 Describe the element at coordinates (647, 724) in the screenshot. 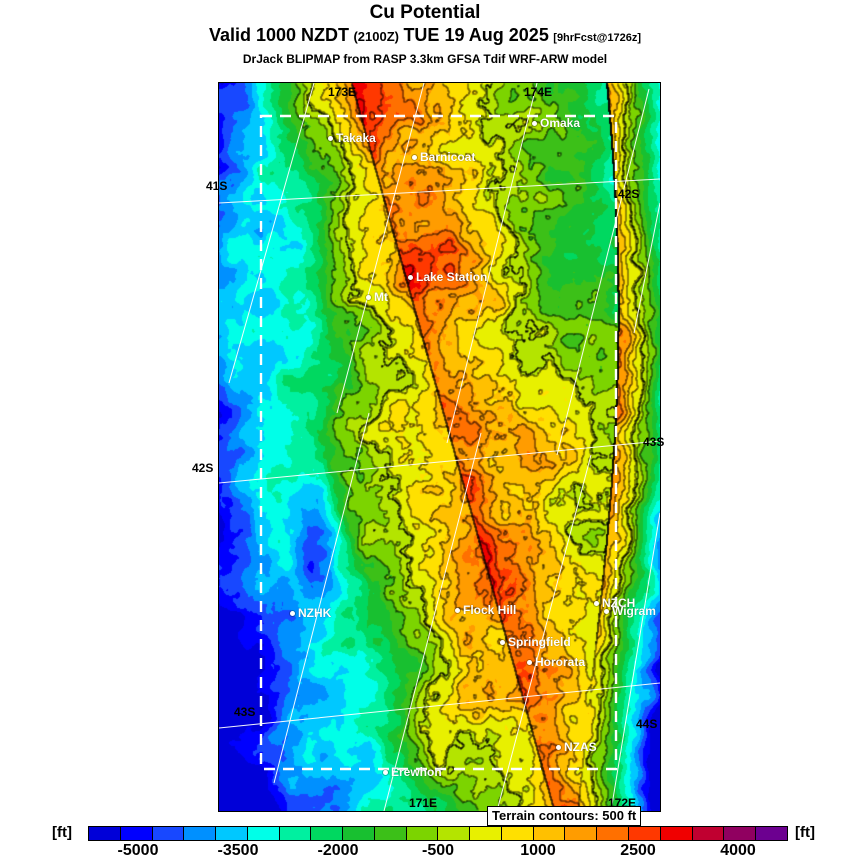

I see `graticule-label-lat-44s-right: 44S` at that location.